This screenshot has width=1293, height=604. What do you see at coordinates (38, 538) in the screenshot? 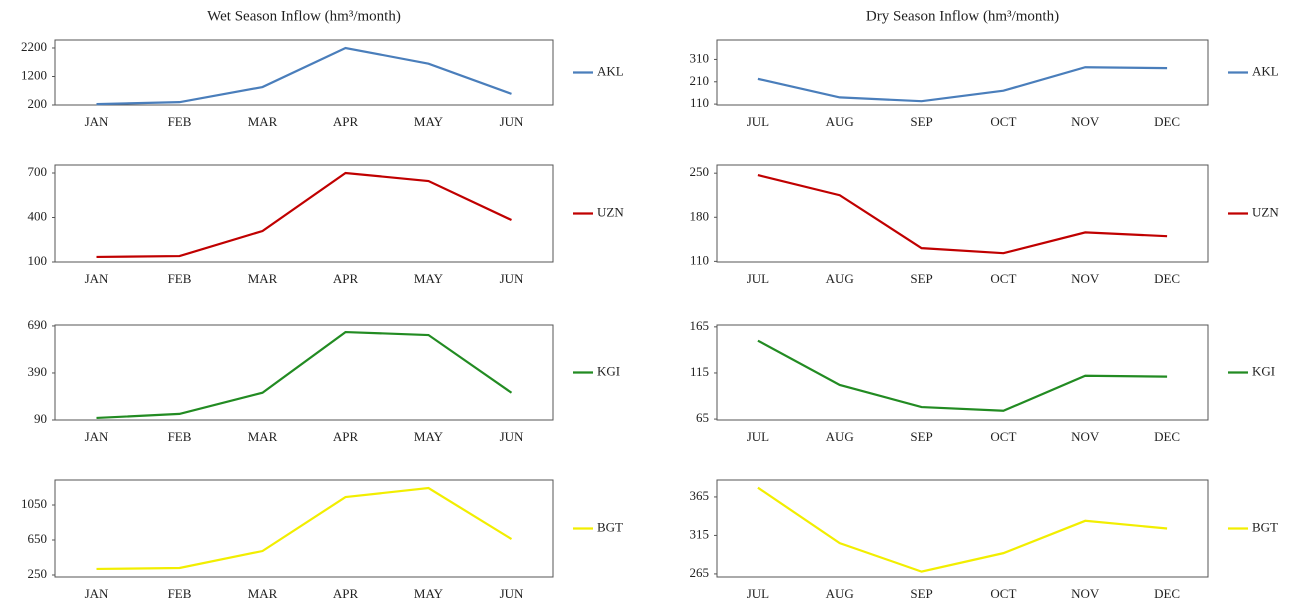
I see `y-tick-label: 650` at bounding box center [38, 538].